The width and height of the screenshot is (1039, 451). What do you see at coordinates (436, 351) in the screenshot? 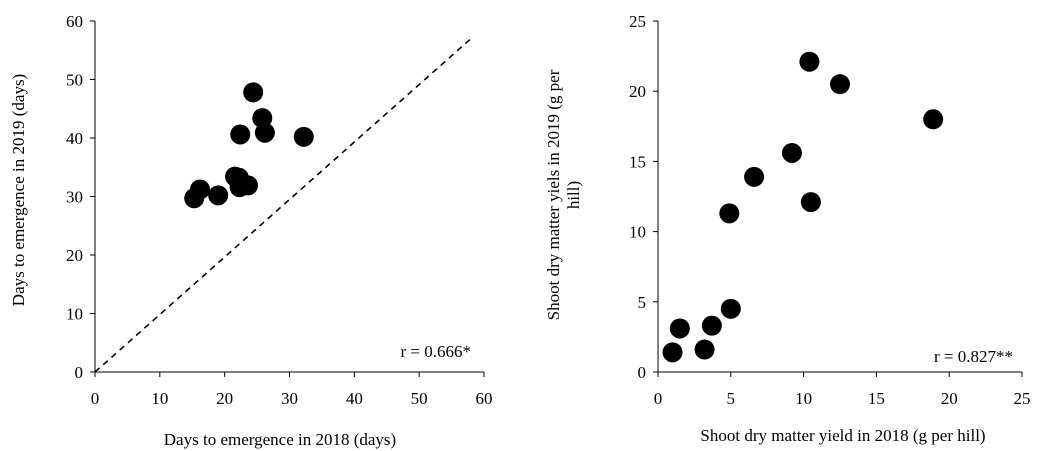
I see `chart-left-annotation: r = 0.666*` at bounding box center [436, 351].